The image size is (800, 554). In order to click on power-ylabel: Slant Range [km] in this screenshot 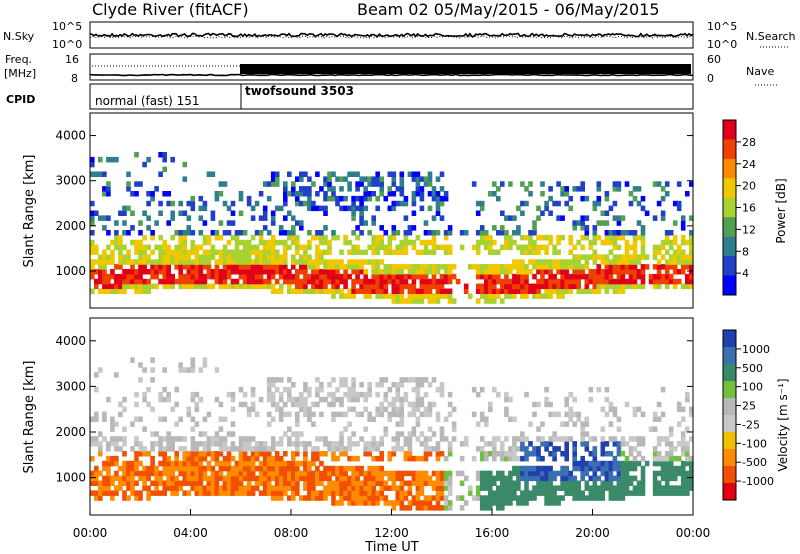, I will do `click(29, 211)`.